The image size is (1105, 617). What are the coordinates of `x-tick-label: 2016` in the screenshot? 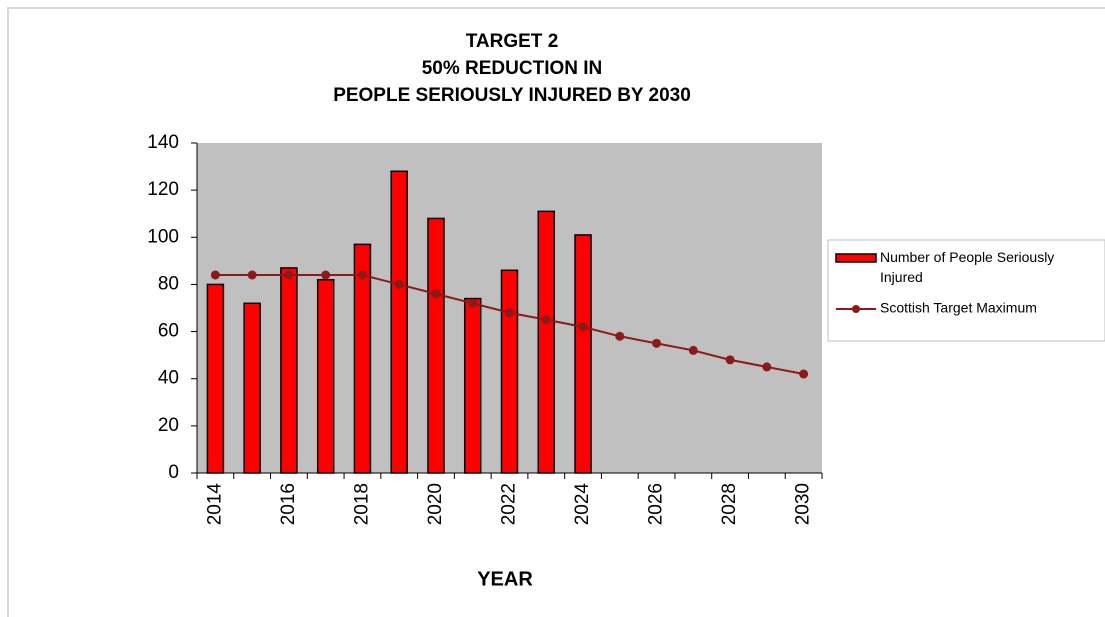 It's located at (288, 504).